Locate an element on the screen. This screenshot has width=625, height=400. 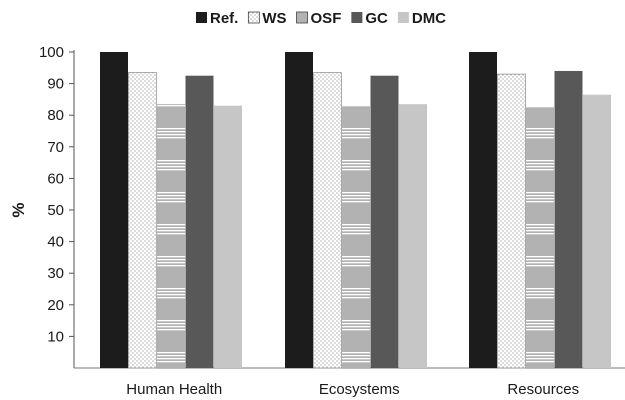
legend-label: OSF is located at coordinates (326, 18).